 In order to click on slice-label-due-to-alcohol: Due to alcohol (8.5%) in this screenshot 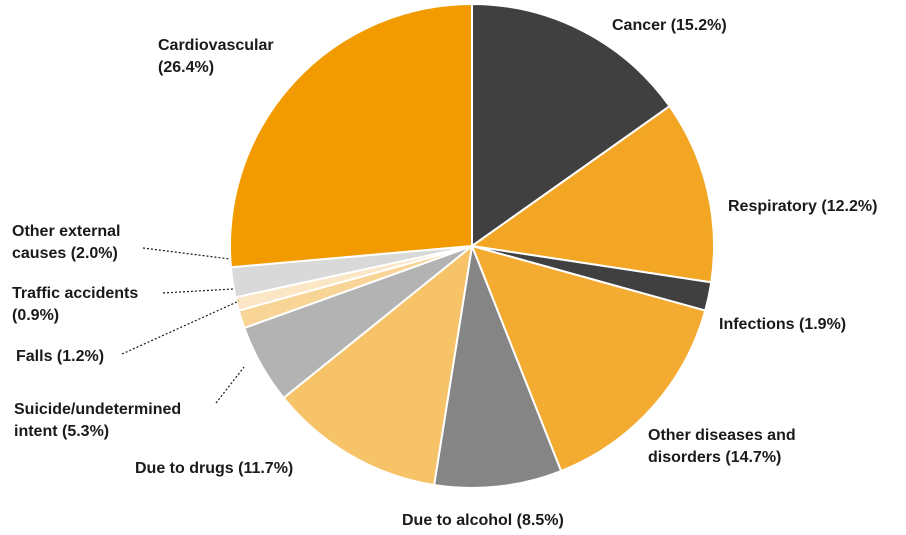, I will do `click(483, 520)`.